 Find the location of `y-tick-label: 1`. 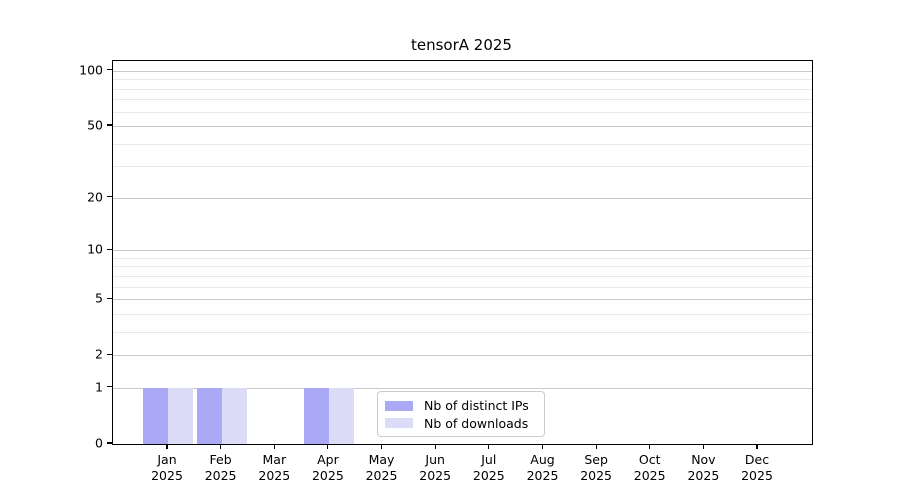

y-tick-label: 1 is located at coordinates (99, 387).